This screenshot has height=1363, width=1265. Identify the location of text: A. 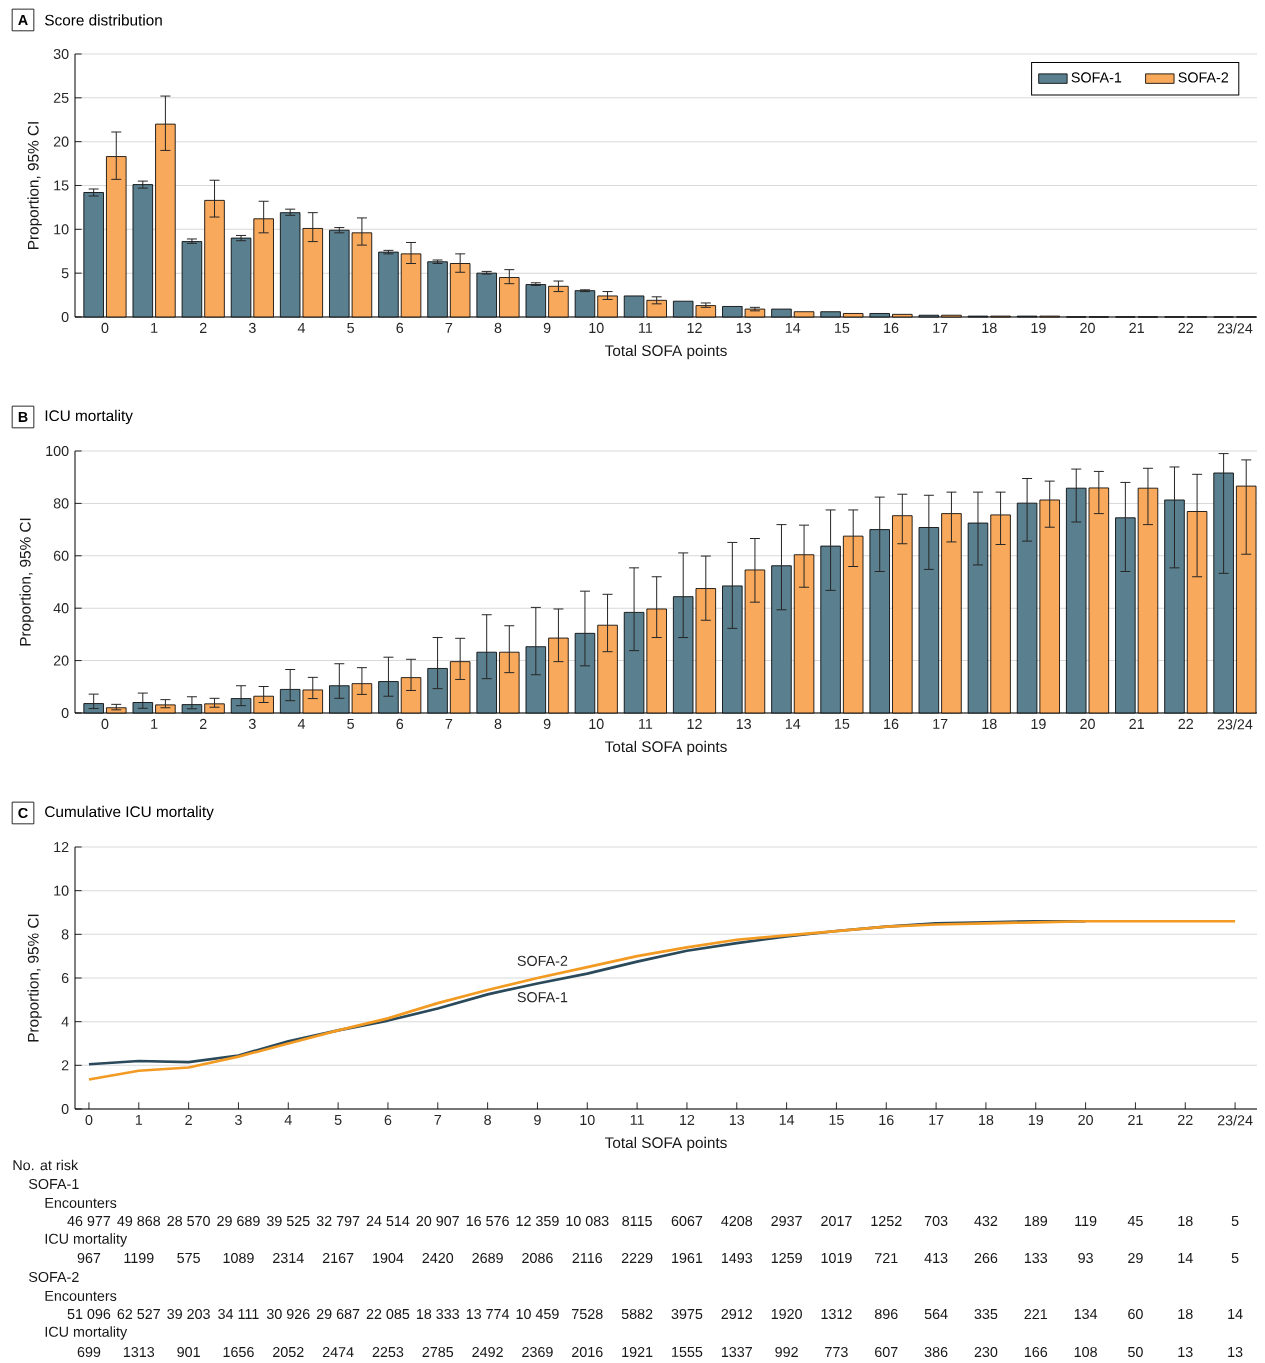
(23, 20).